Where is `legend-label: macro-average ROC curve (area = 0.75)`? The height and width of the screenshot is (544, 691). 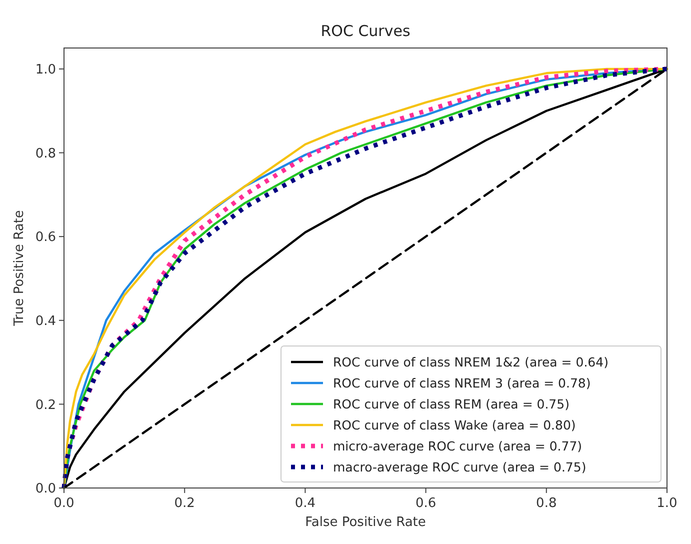
legend-label: macro-average ROC curve (area = 0.75) is located at coordinates (459, 466).